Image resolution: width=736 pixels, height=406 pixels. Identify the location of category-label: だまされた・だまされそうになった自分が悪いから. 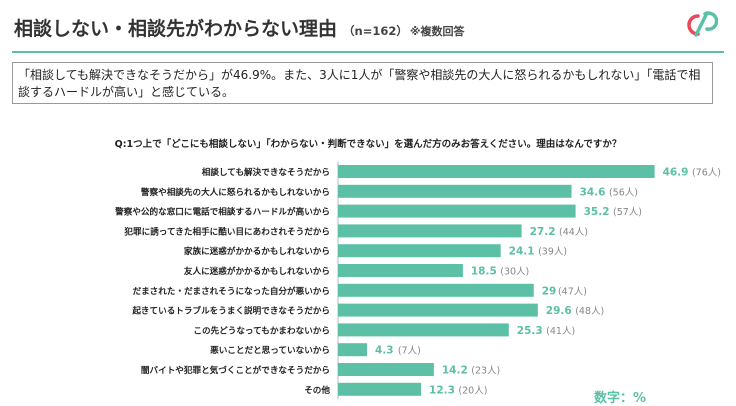
(231, 291).